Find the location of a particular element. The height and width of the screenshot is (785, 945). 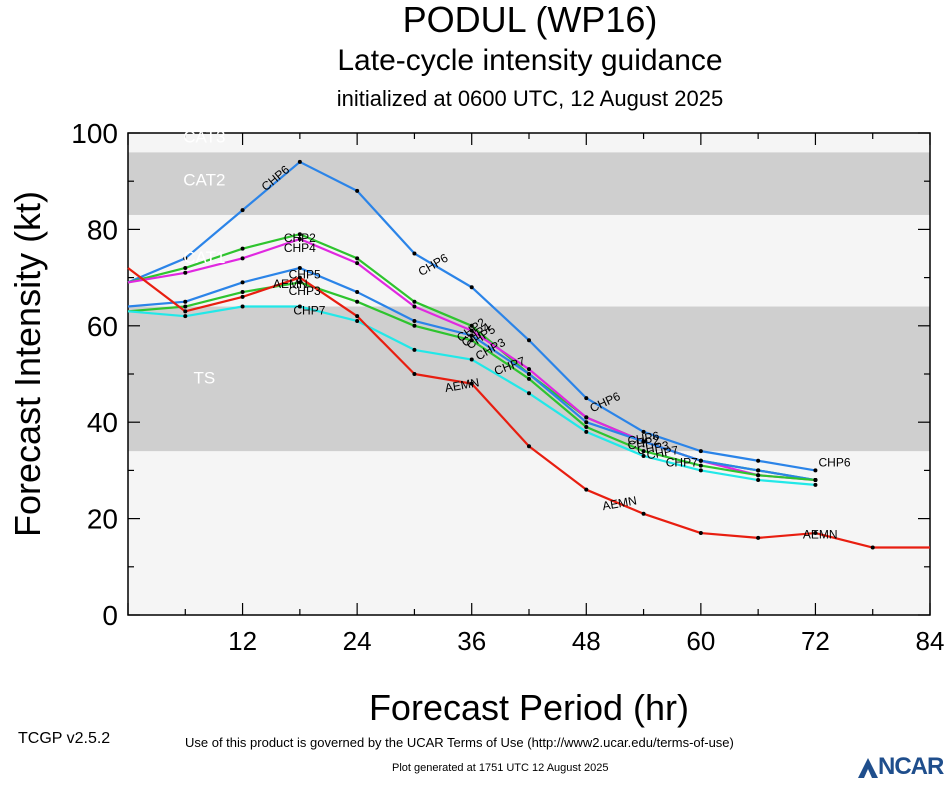

chart-init-time: initialized at 0600 UTC, 12 August 2025 is located at coordinates (530, 98).